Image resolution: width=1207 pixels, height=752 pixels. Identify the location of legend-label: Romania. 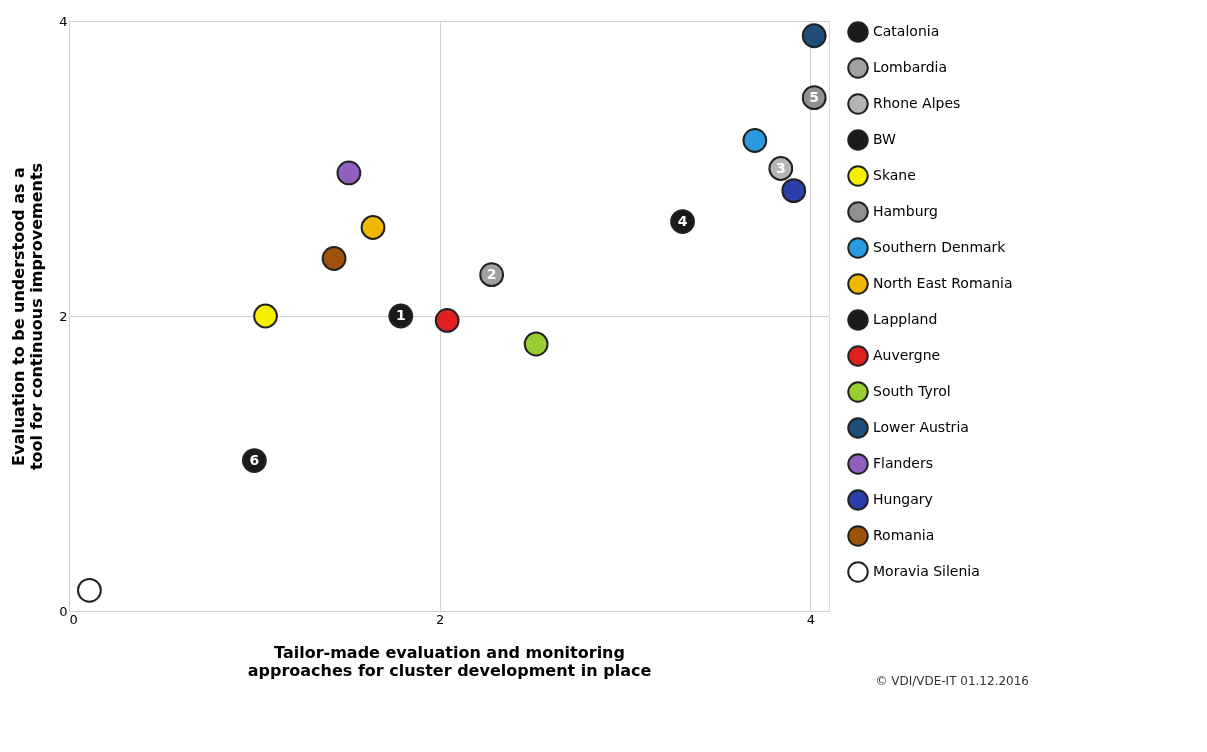
(904, 535).